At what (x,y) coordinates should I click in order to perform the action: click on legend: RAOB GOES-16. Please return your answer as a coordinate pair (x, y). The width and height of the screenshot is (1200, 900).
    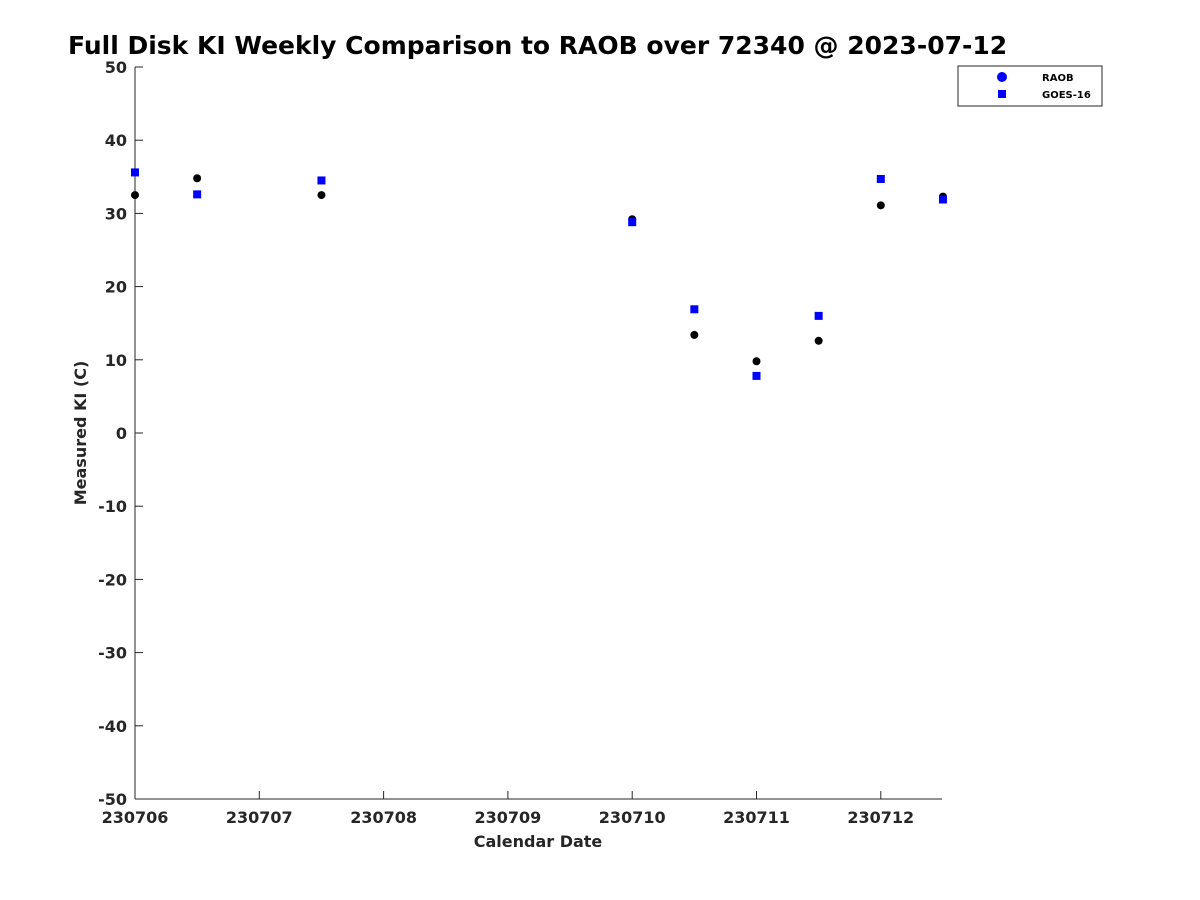
    Looking at the image, I should click on (1030, 86).